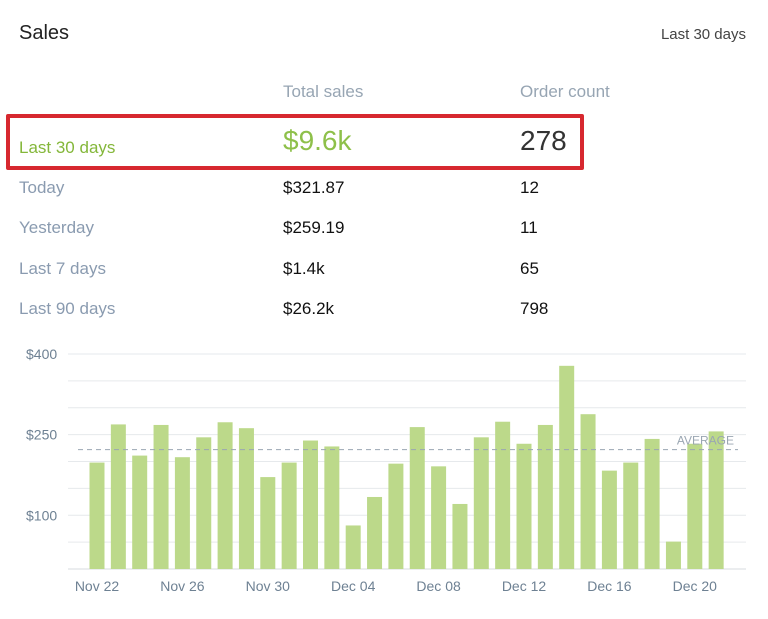 Image resolution: width=768 pixels, height=619 pixels. I want to click on row-total-sales: $26.2k, so click(309, 308).